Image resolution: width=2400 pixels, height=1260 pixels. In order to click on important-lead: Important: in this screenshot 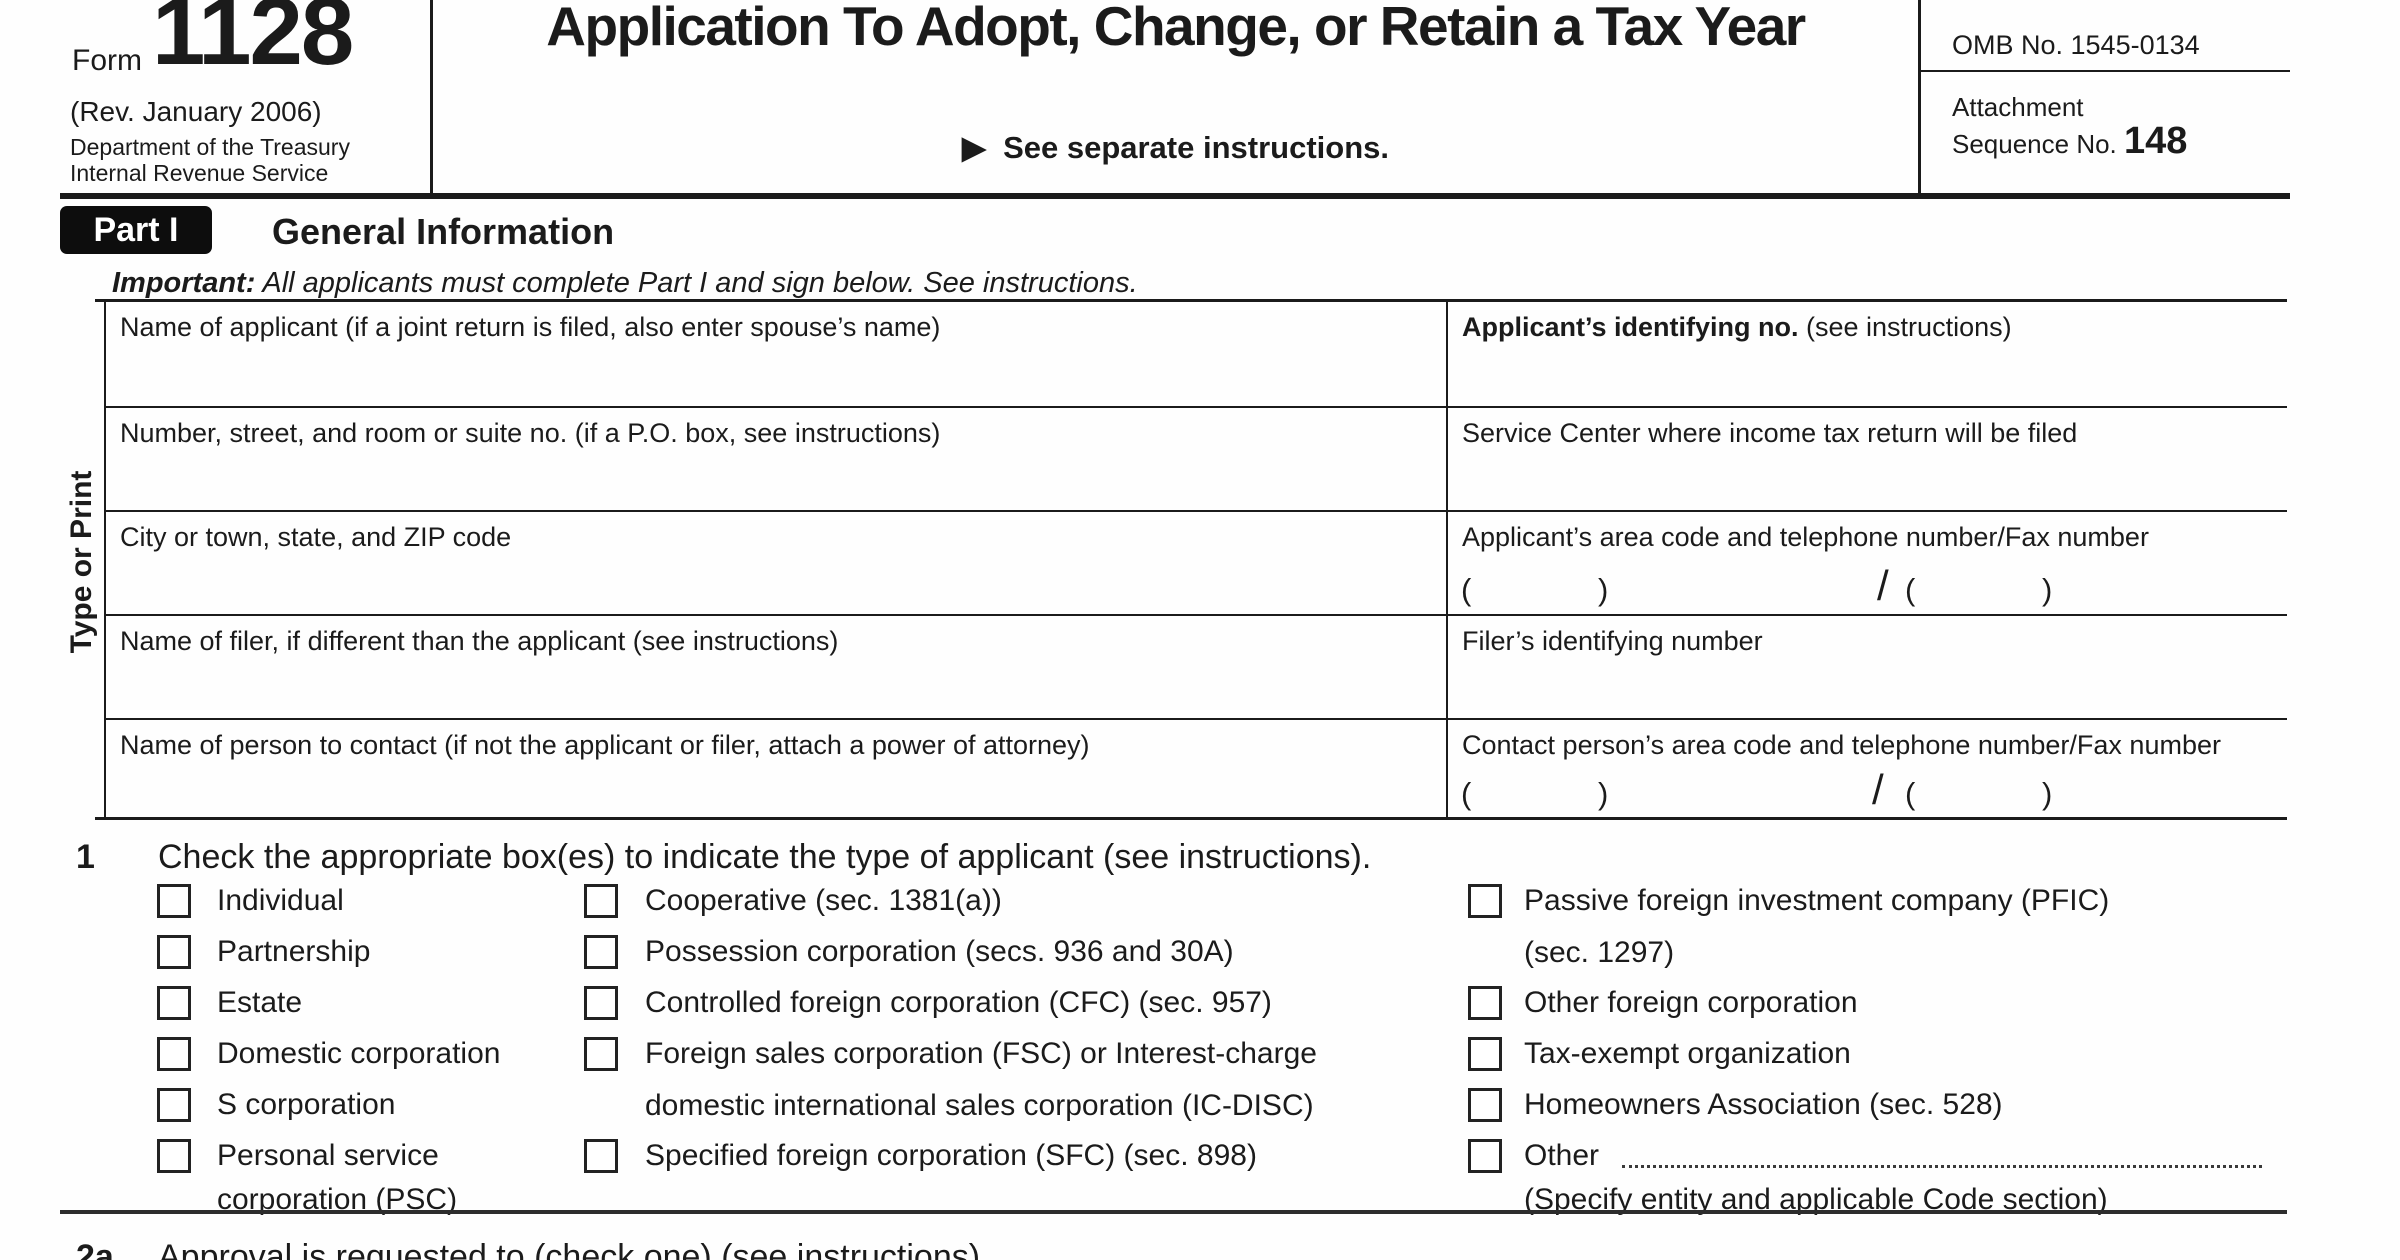, I will do `click(184, 283)`.